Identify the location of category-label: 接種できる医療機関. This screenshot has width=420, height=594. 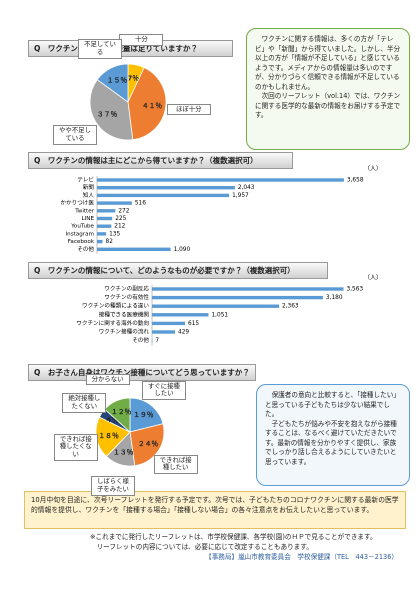
(124, 314).